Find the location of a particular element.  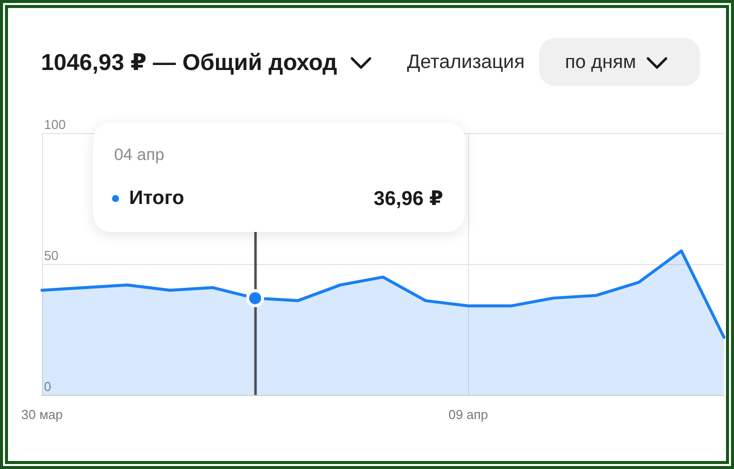

y-tick-label: 100 is located at coordinates (55, 124).